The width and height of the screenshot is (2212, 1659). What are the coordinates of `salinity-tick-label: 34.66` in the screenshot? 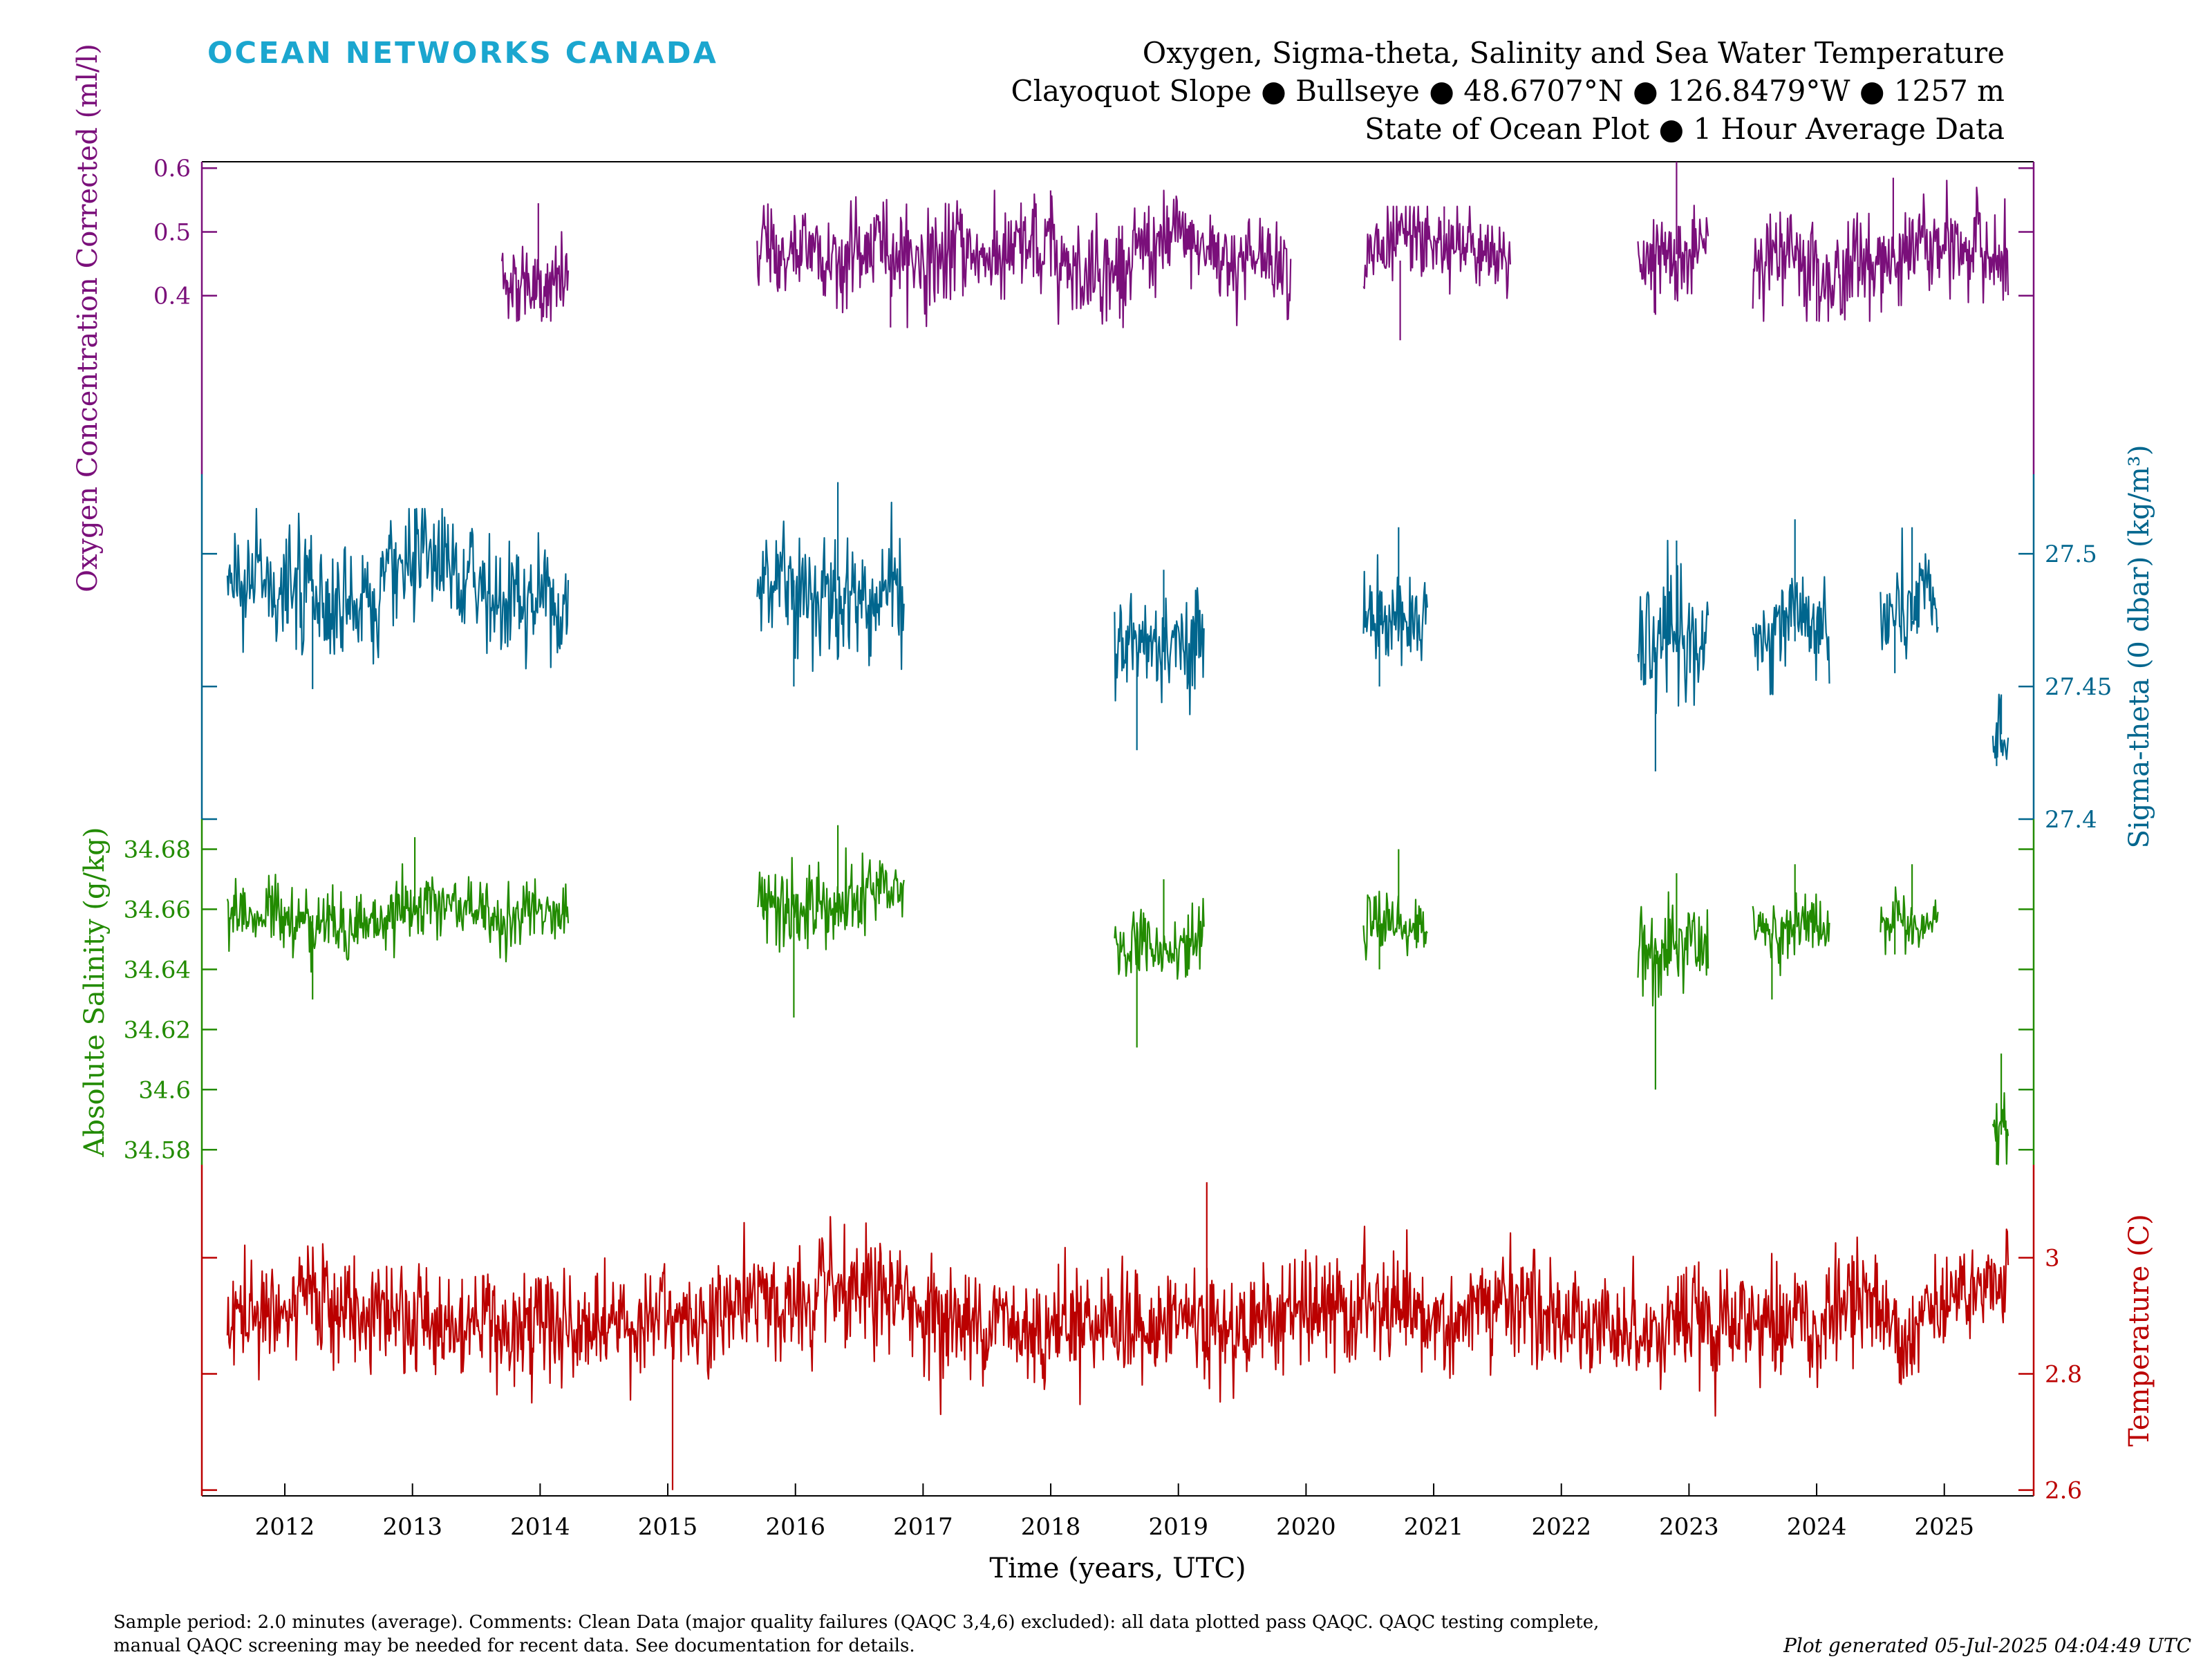 It's located at (157, 910).